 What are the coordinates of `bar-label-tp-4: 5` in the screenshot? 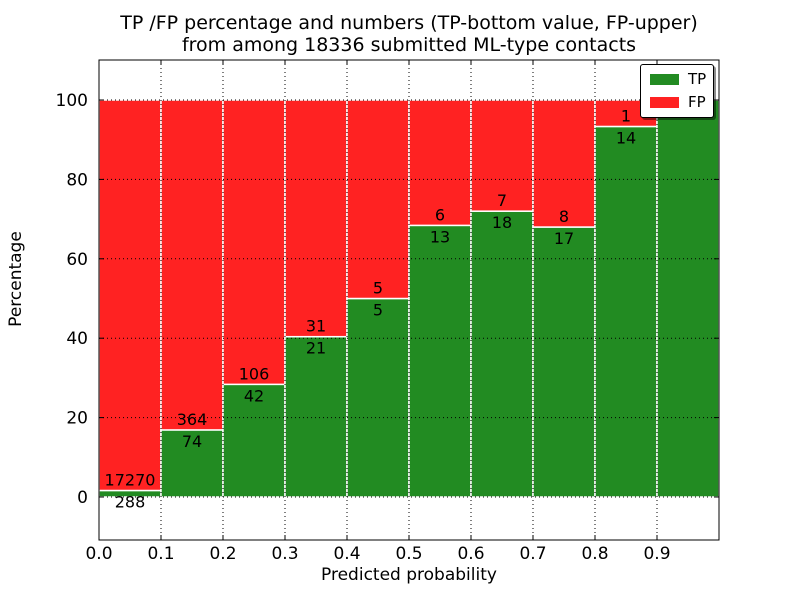 It's located at (378, 310).